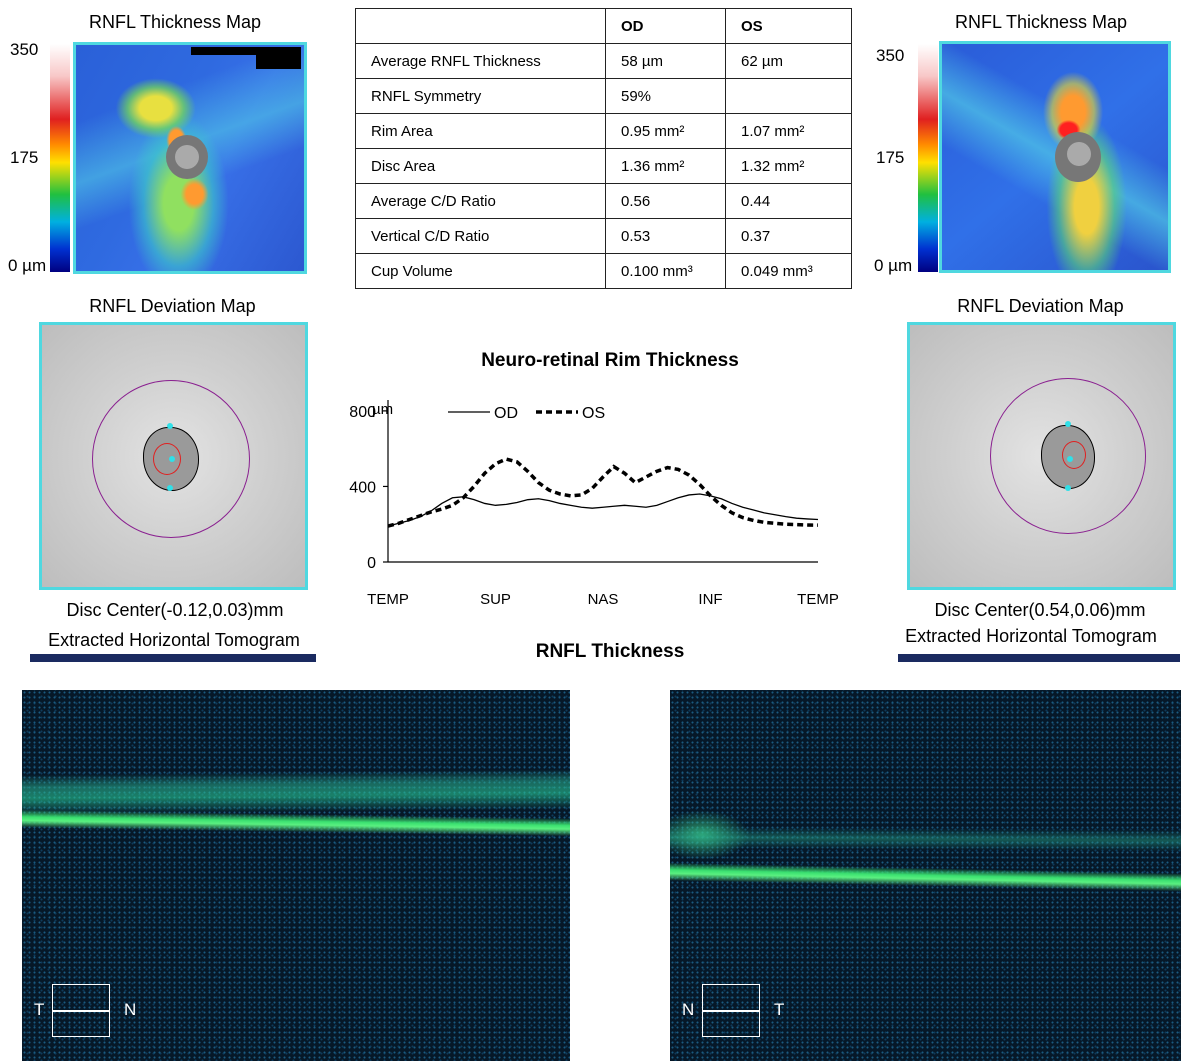 The height and width of the screenshot is (1061, 1181). Describe the element at coordinates (1041, 22) in the screenshot. I see `os-thickness-map-title: RNFL Thickness Map` at that location.